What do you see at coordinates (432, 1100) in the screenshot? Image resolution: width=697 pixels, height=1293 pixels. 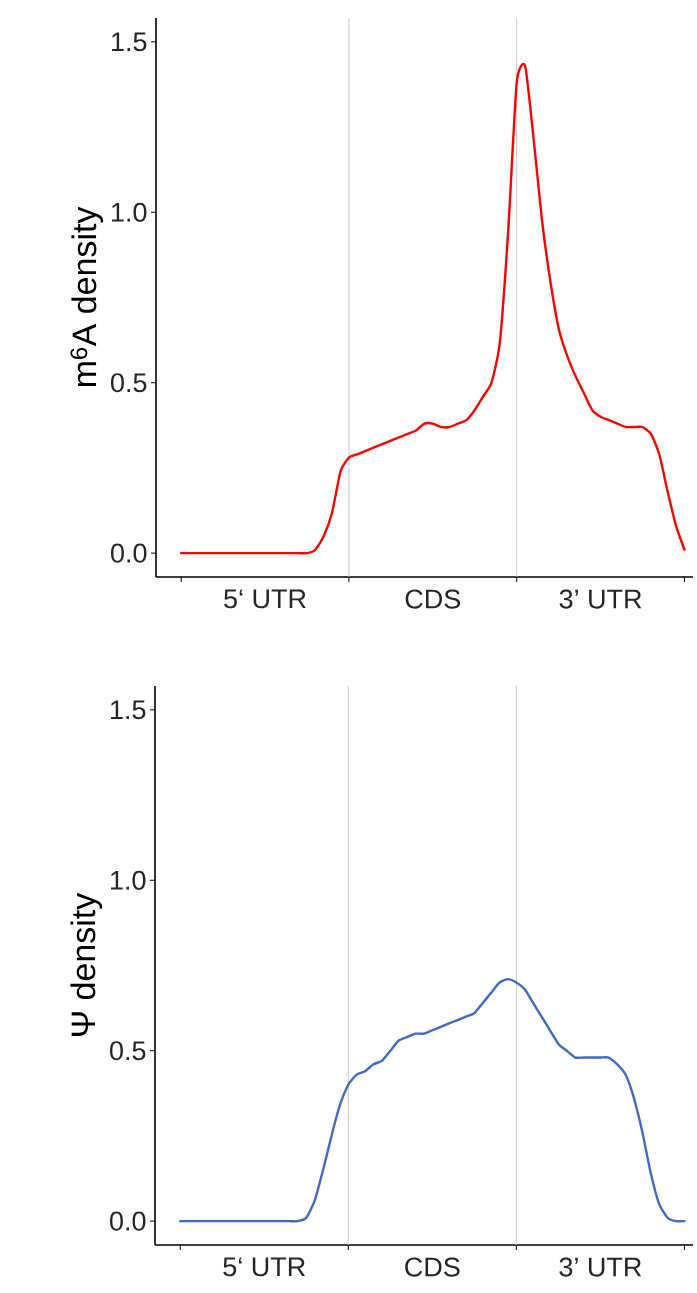 I see `line-series` at bounding box center [432, 1100].